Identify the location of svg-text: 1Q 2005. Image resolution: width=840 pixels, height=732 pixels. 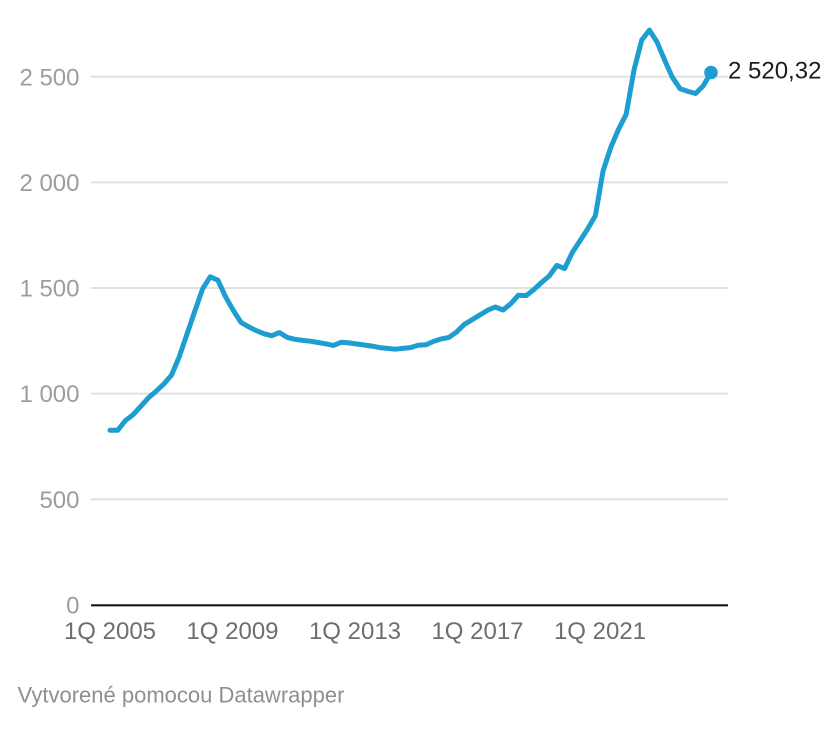
(110, 631).